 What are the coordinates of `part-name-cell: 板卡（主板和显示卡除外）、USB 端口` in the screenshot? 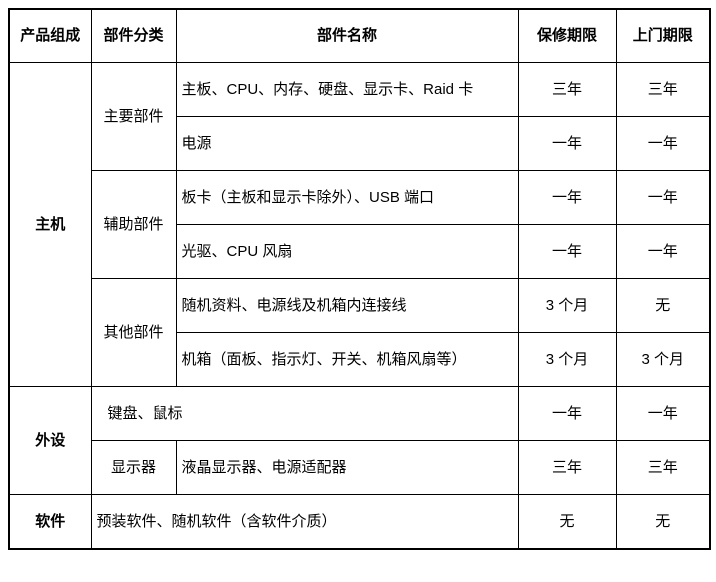 It's located at (347, 197).